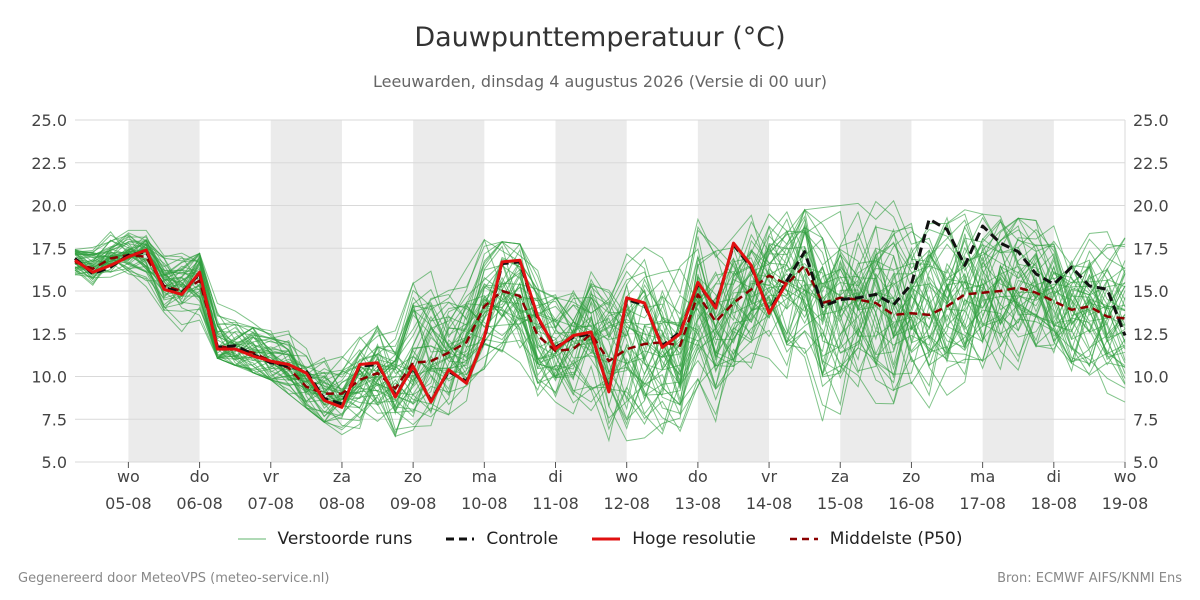 This screenshot has height=600, width=1200. I want to click on legend-label: Controle, so click(522, 539).